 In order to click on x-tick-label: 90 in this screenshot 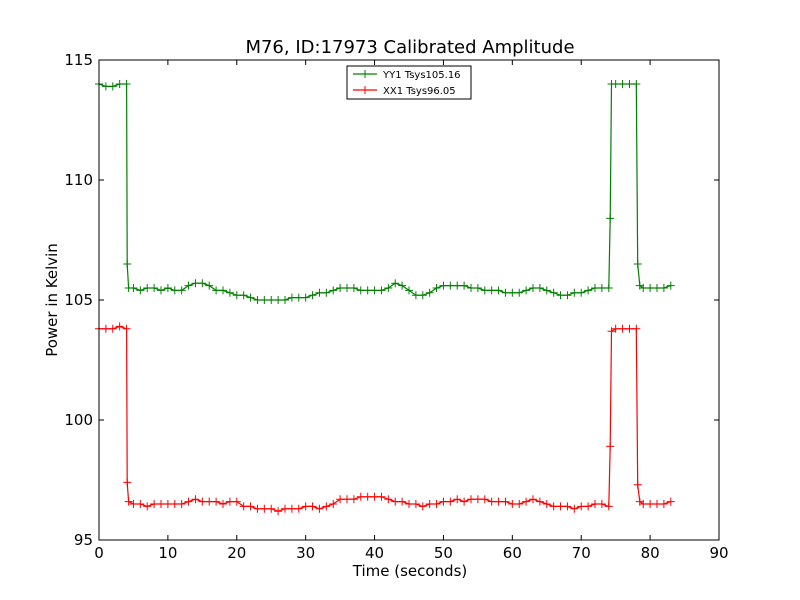, I will do `click(718, 553)`.